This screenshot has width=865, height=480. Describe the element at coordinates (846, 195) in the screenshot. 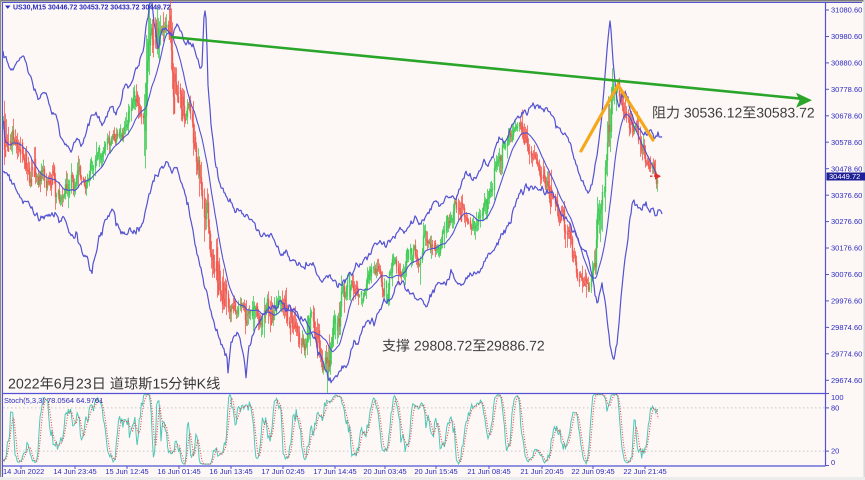

I see `svg-text: 30376.60` at that location.